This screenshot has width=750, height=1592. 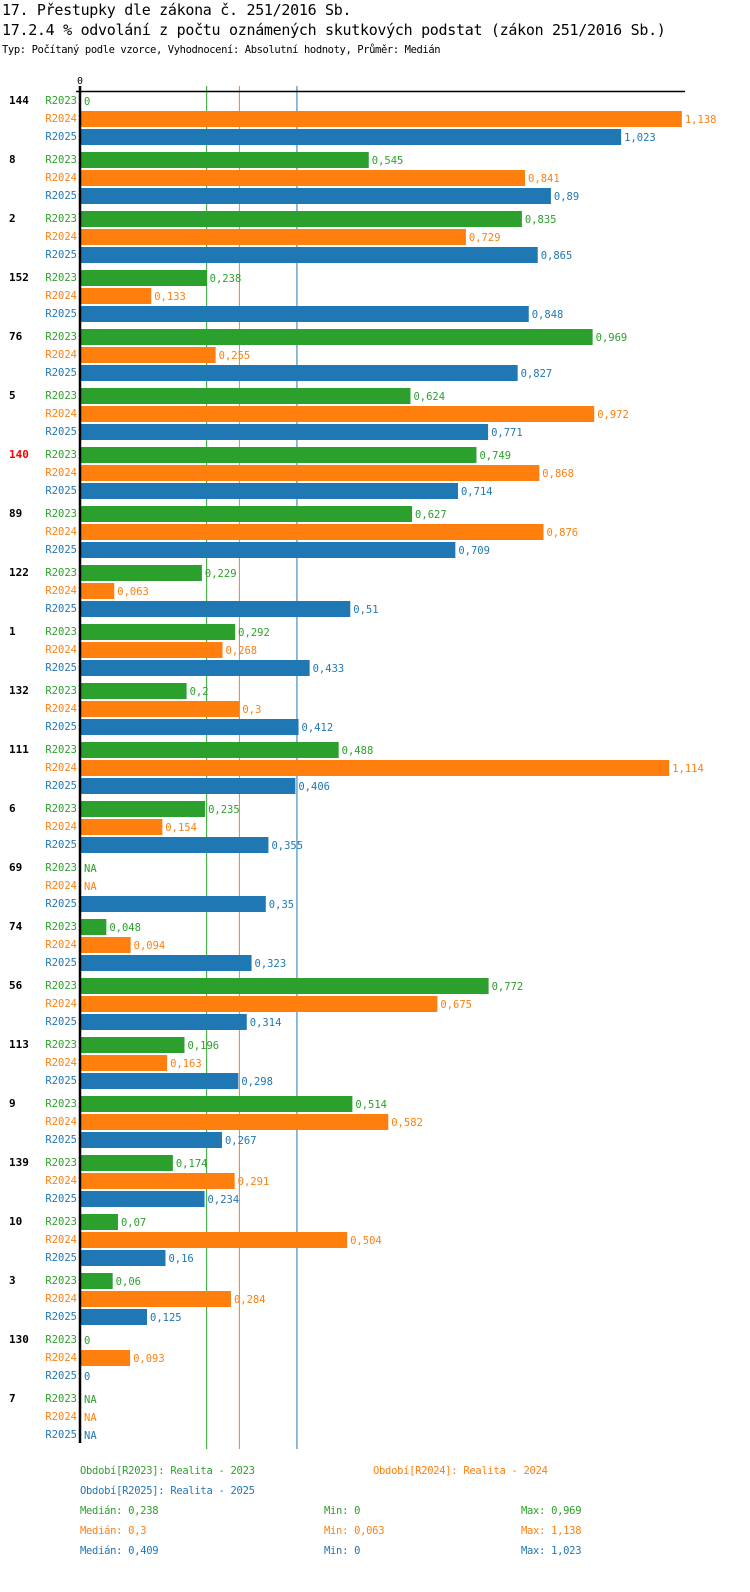 What do you see at coordinates (12, 1280) in the screenshot?
I see `category-label: 3` at bounding box center [12, 1280].